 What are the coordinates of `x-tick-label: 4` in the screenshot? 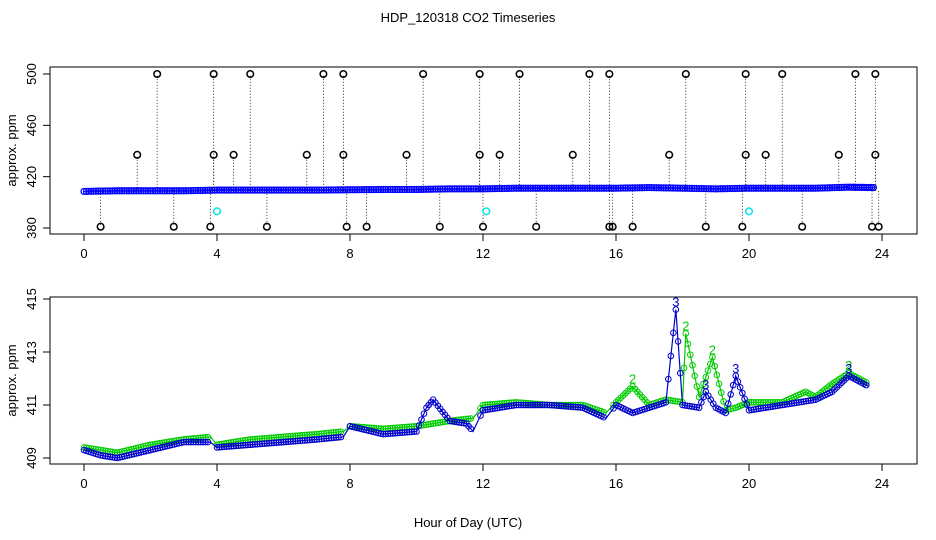 It's located at (216, 483).